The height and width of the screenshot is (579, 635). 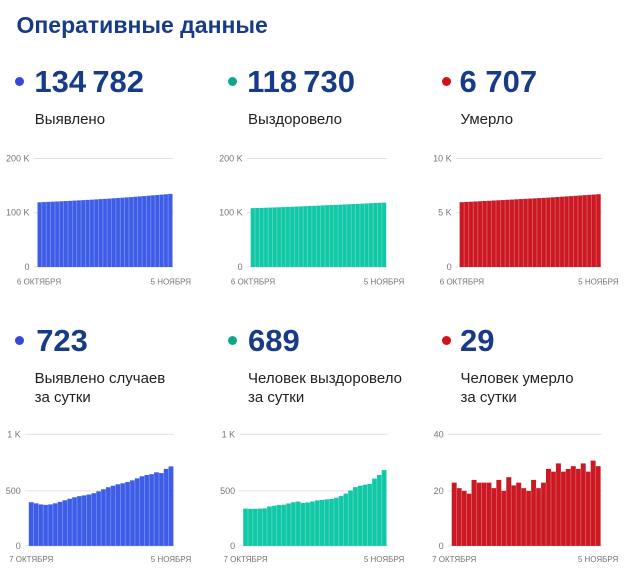 I want to click on svg-text: 10 K, so click(x=442, y=159).